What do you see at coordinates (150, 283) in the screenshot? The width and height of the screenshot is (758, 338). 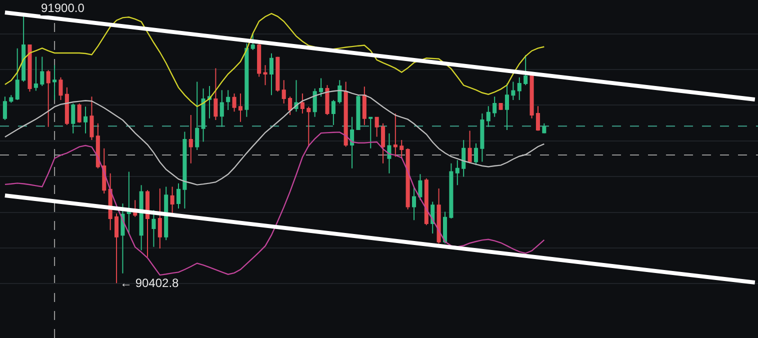 I see `annotation: ← 90402.8` at bounding box center [150, 283].